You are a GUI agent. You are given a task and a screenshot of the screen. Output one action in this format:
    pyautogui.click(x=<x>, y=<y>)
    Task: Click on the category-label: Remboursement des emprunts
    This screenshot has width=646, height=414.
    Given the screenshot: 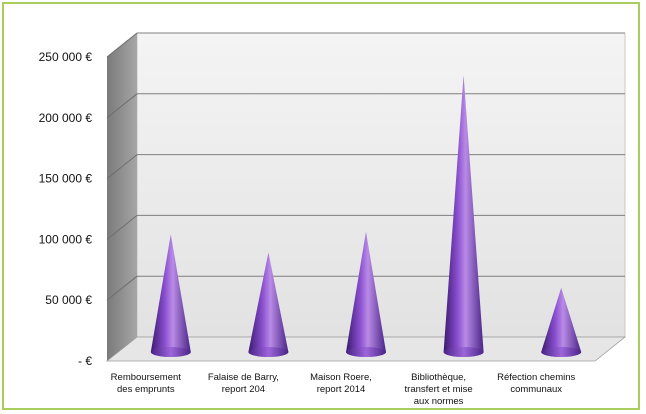 What is the action you would take?
    pyautogui.click(x=146, y=383)
    